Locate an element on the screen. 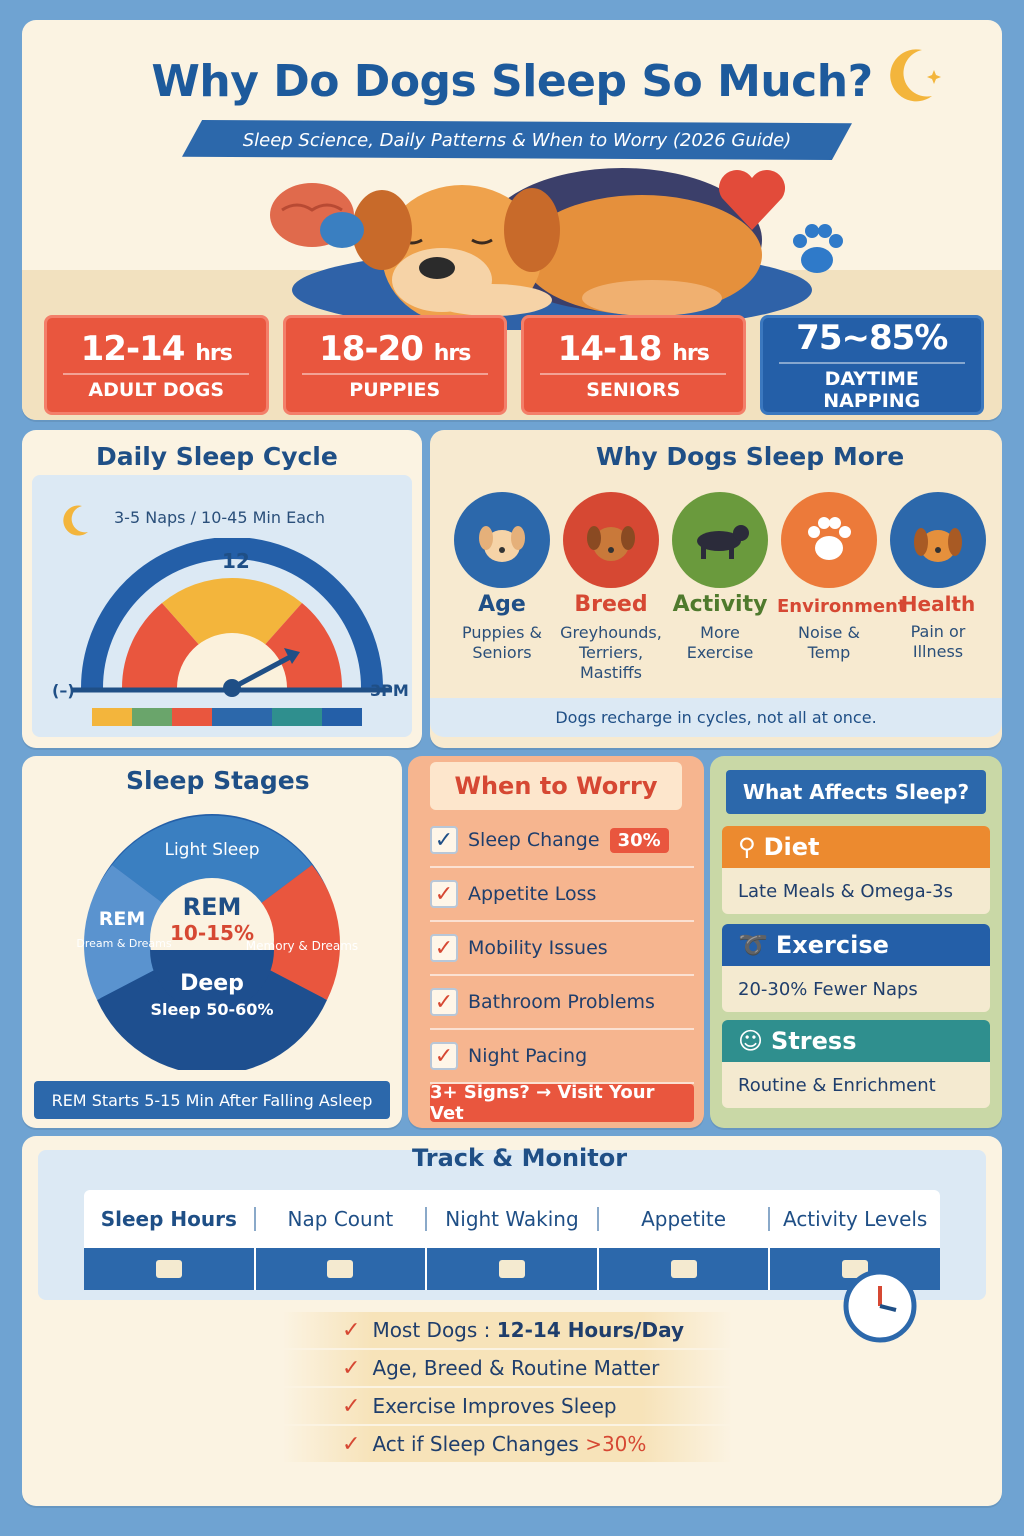  affect-diet: ⚲ Diet Late Meals & Omega-3s is located at coordinates (856, 870).